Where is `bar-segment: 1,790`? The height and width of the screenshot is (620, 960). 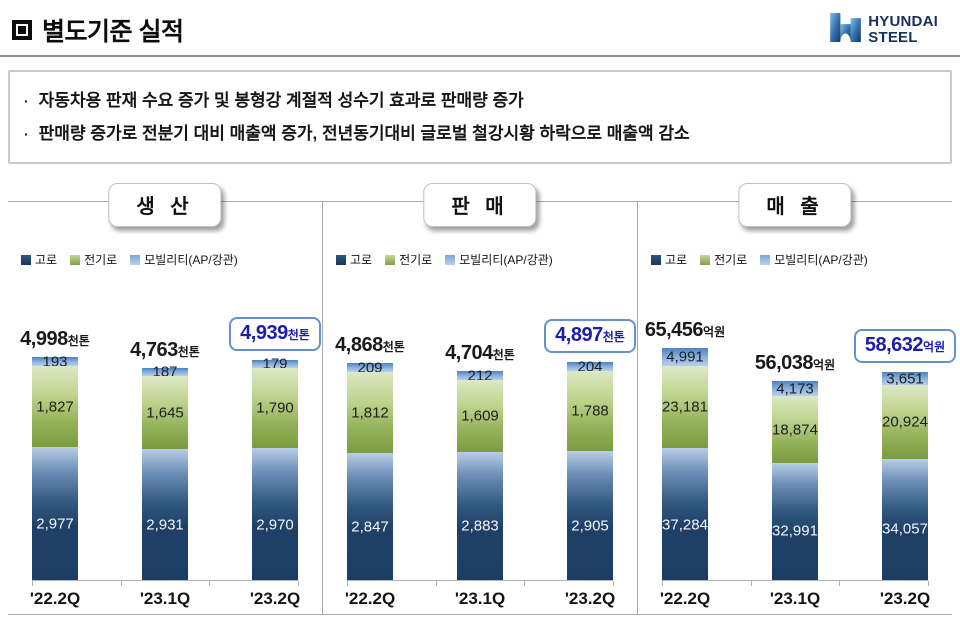
bar-segment: 1,790 is located at coordinates (275, 408).